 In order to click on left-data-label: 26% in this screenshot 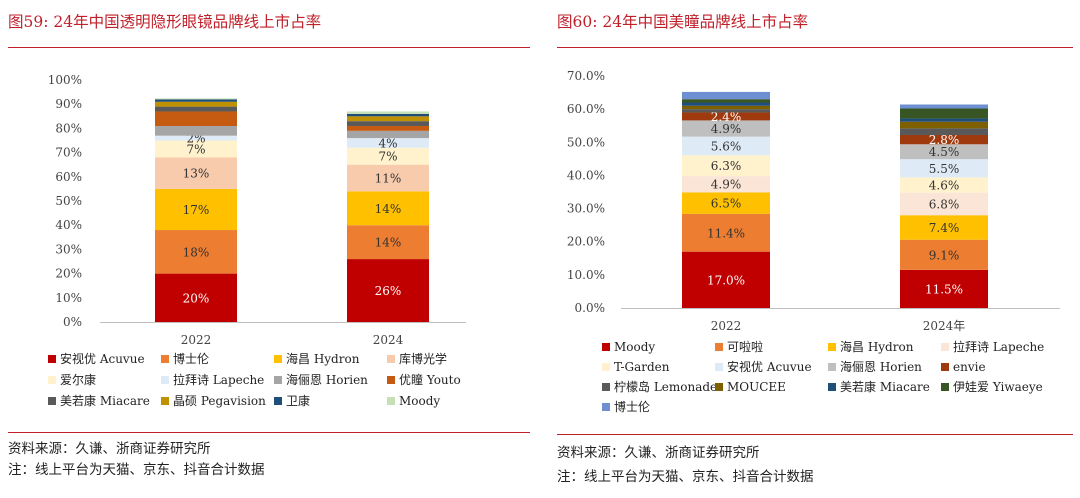, I will do `click(388, 291)`.